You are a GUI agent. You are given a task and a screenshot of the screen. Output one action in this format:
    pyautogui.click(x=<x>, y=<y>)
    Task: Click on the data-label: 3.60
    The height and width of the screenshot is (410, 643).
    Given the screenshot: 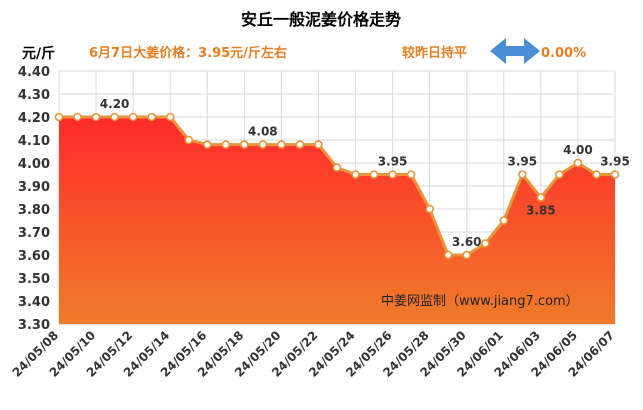 What is the action you would take?
    pyautogui.click(x=467, y=242)
    